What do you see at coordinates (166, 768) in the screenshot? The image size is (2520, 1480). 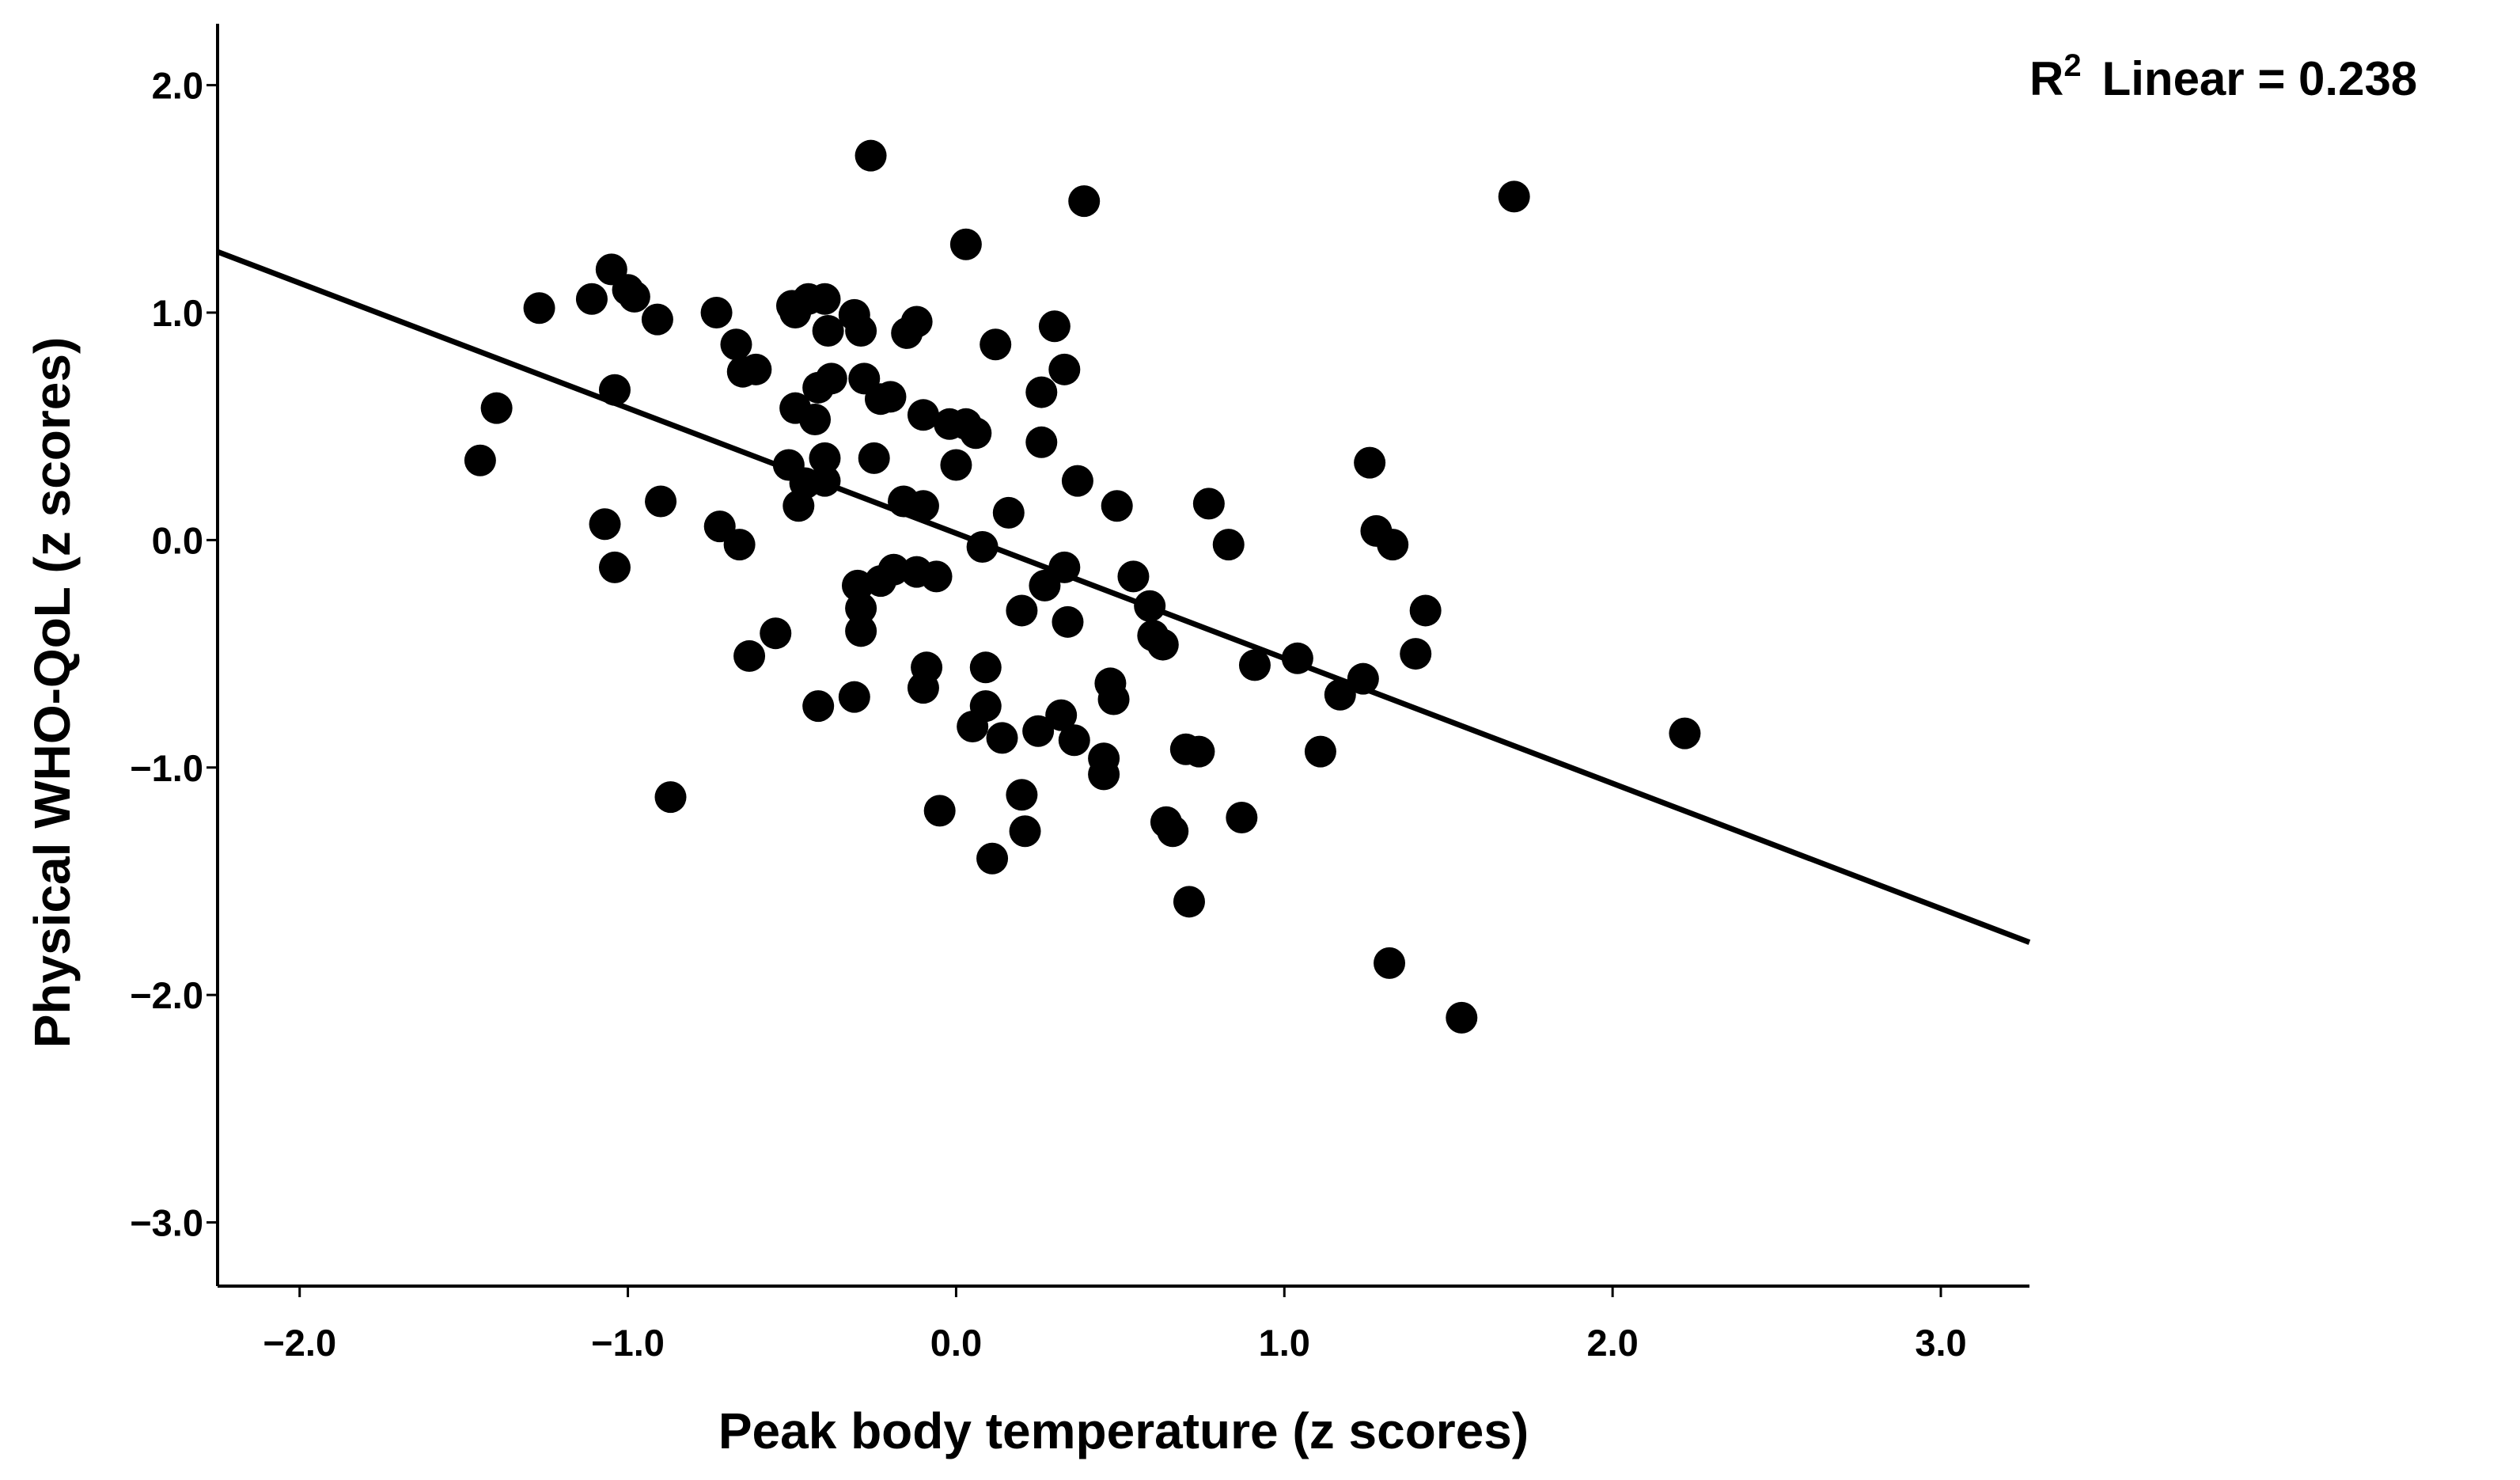 I see `y-tick-label: −1.0` at bounding box center [166, 768].